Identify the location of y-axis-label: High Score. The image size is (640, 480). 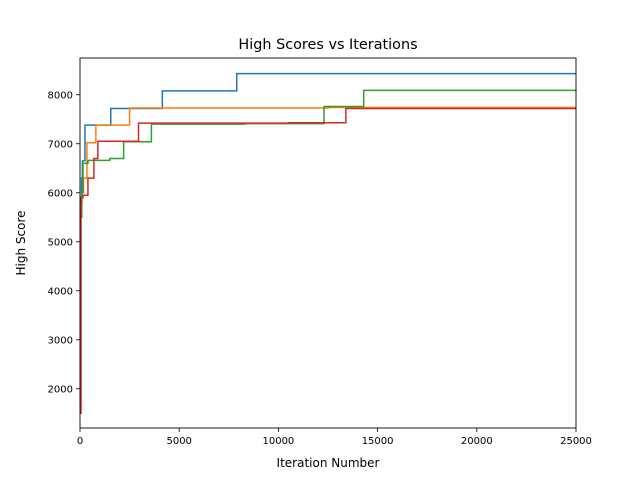
(21, 242).